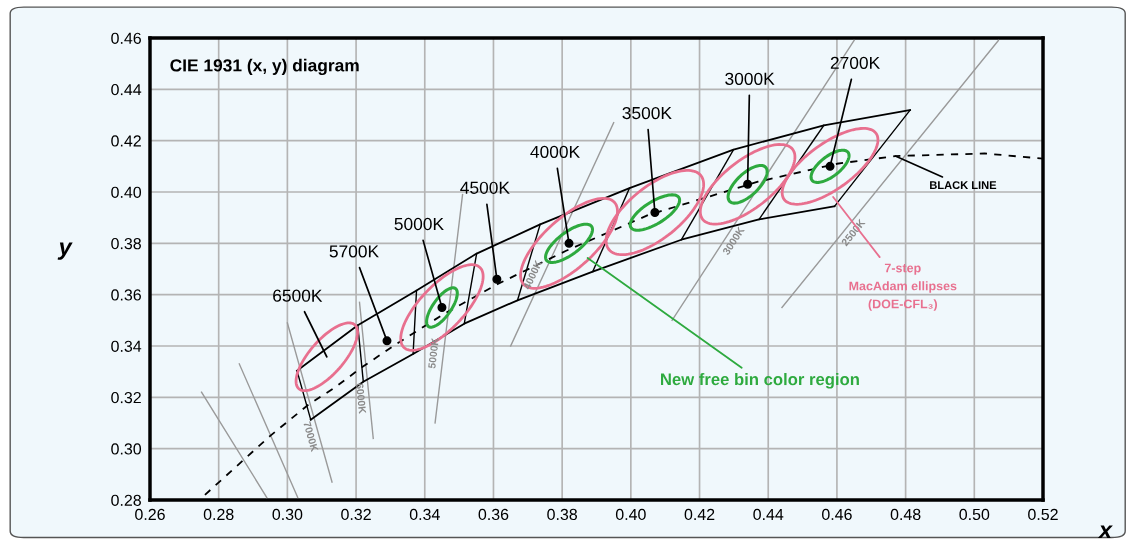  What do you see at coordinates (356, 514) in the screenshot?
I see `x-tick-label: 0.32` at bounding box center [356, 514].